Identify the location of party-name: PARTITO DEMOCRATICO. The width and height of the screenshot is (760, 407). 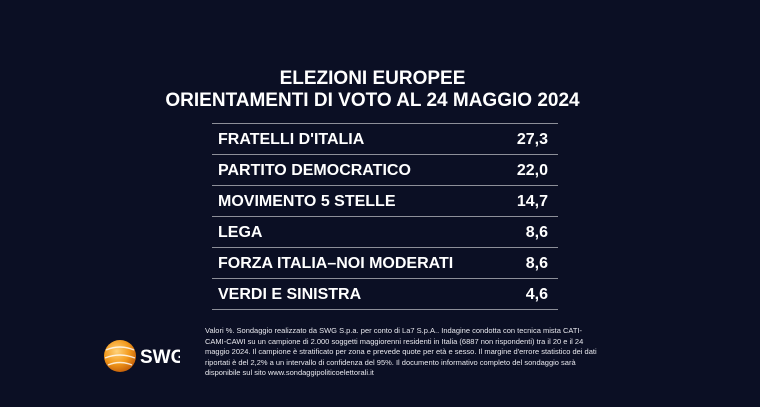
(314, 170).